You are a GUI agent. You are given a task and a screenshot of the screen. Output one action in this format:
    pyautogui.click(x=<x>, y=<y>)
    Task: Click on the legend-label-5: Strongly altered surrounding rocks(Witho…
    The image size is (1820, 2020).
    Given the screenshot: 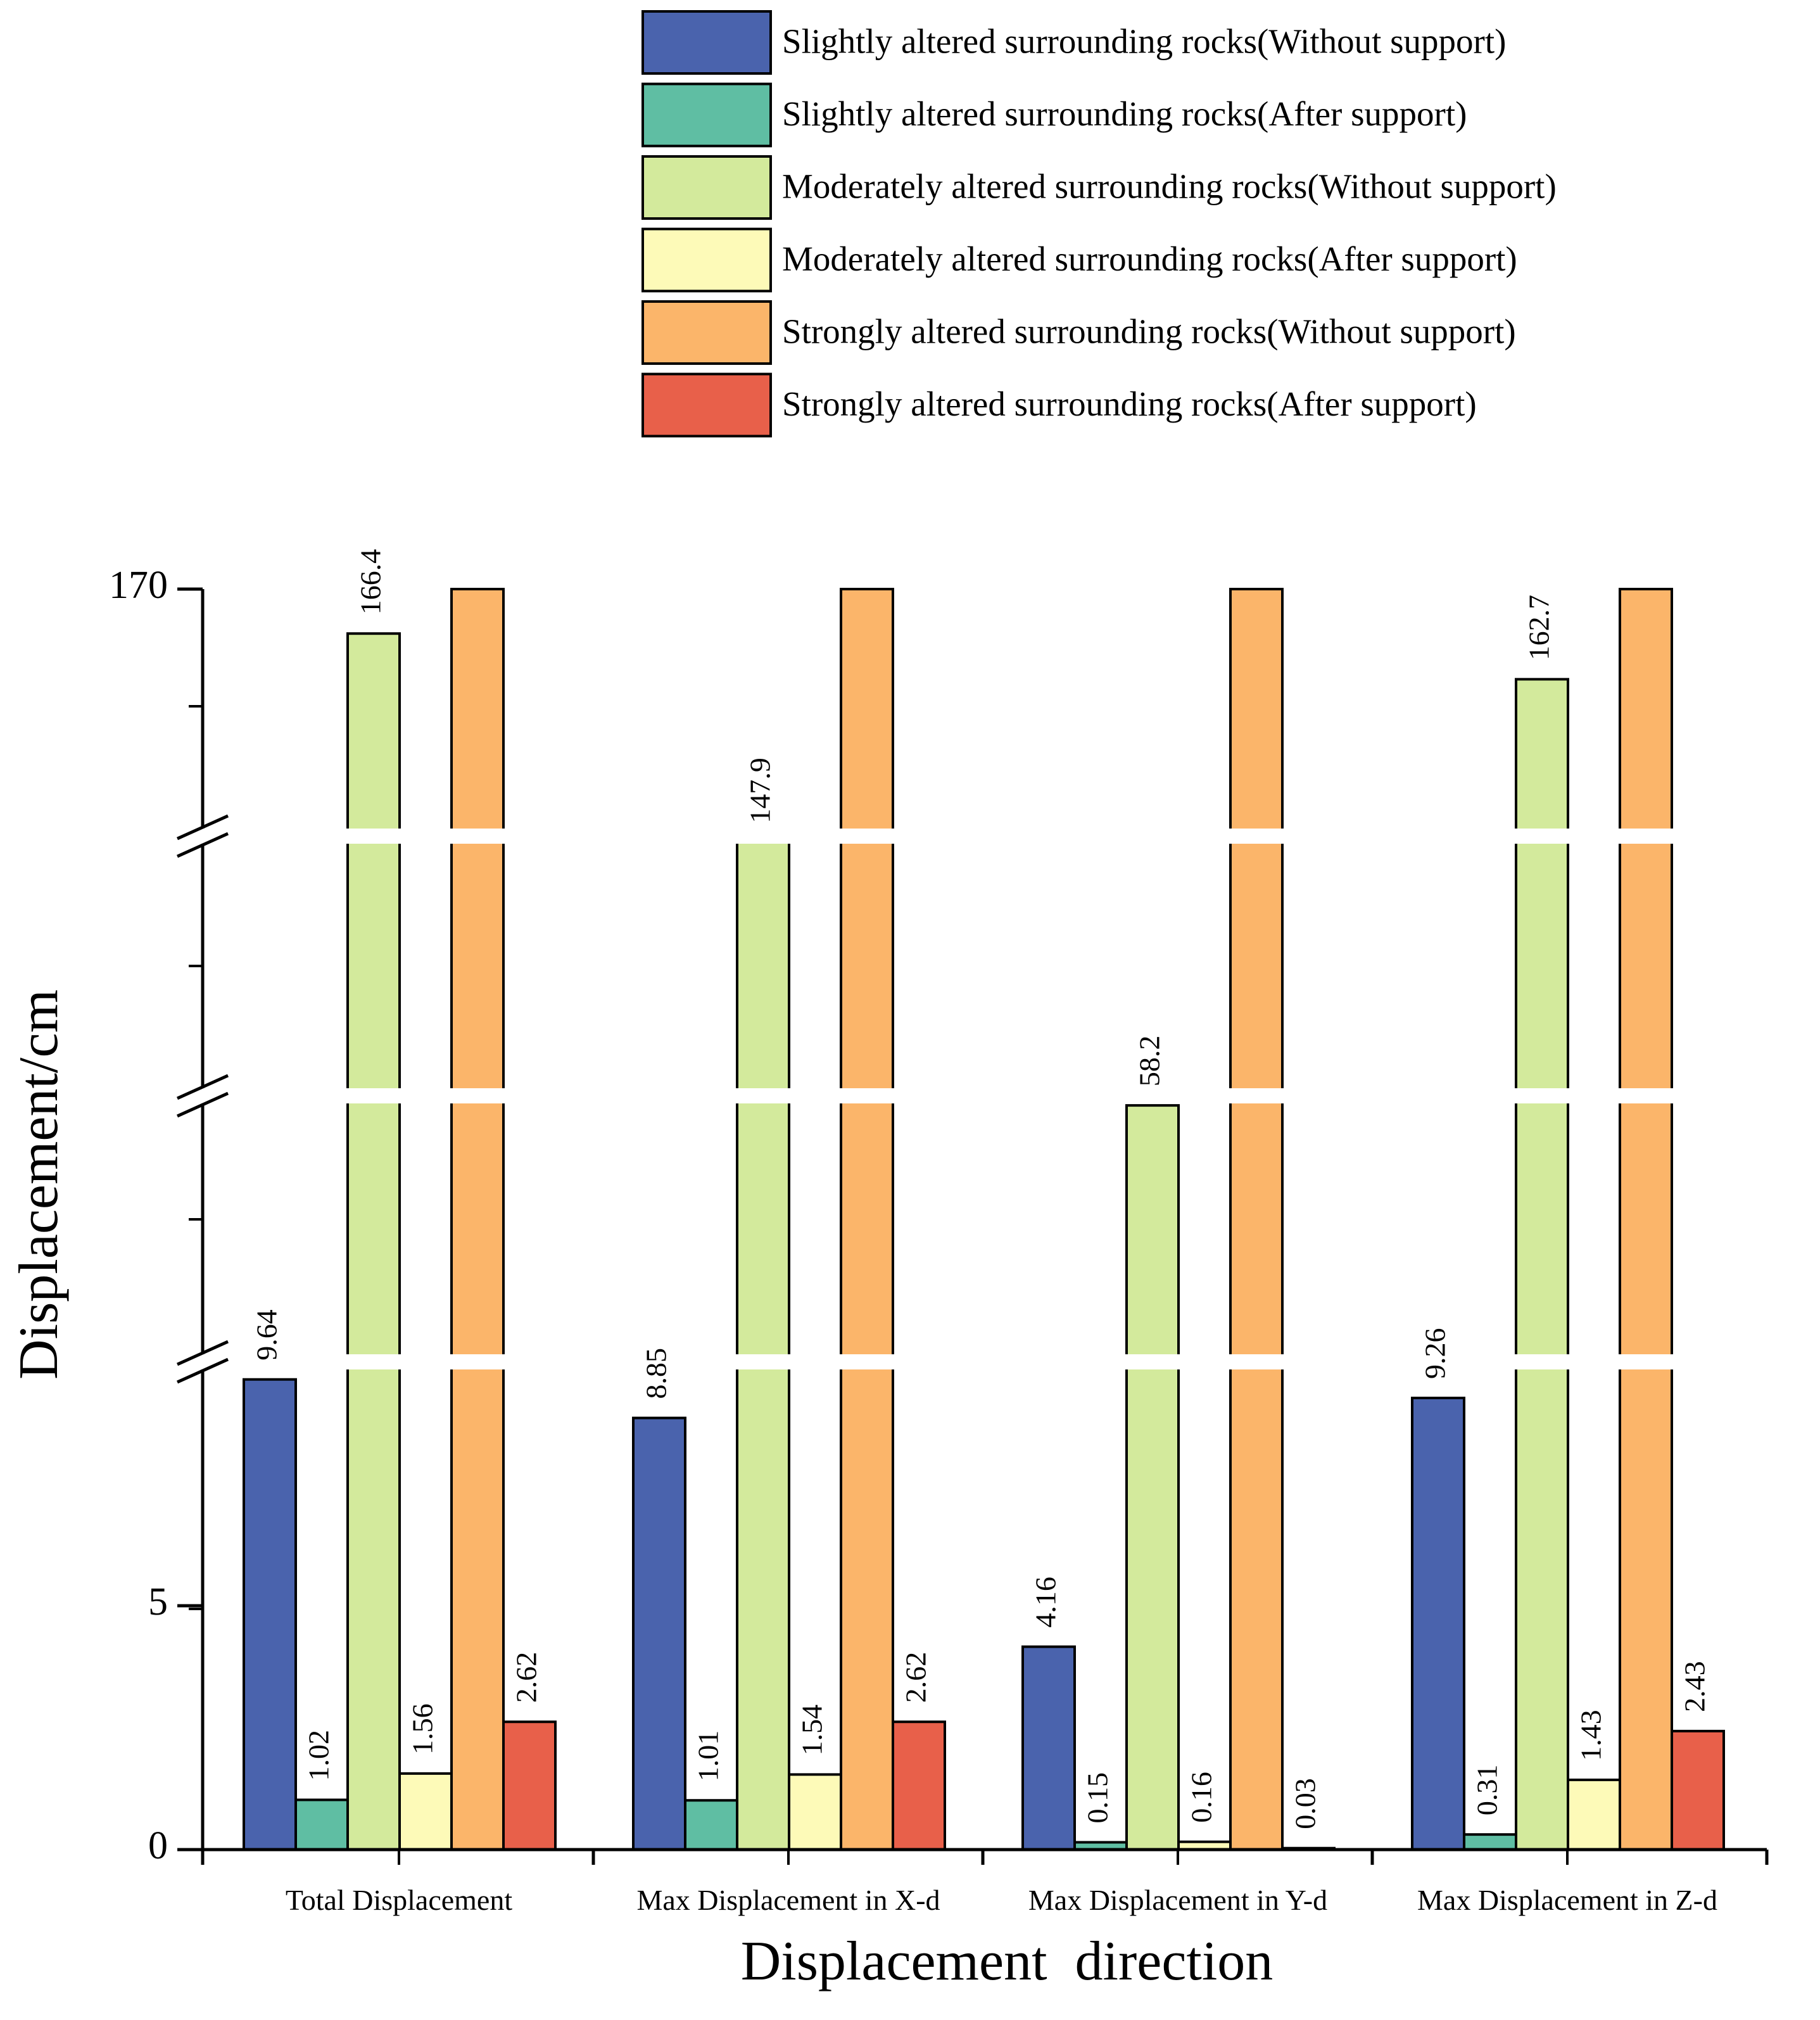 What is the action you would take?
    pyautogui.click(x=1149, y=332)
    